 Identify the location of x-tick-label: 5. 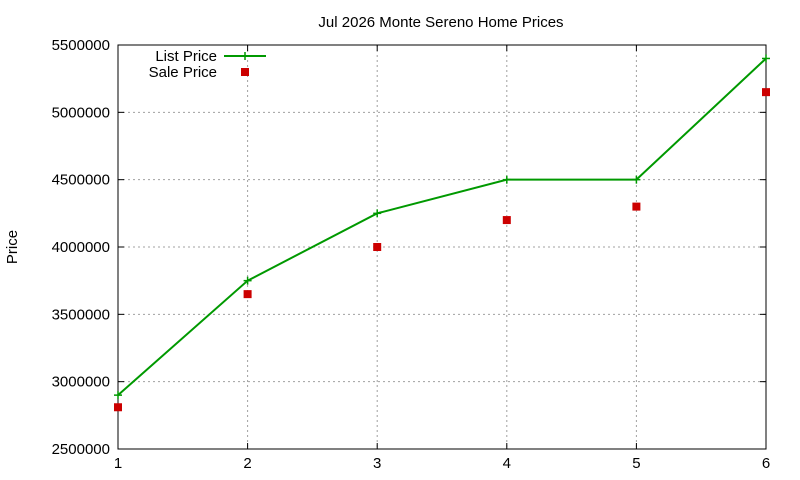
(636, 463).